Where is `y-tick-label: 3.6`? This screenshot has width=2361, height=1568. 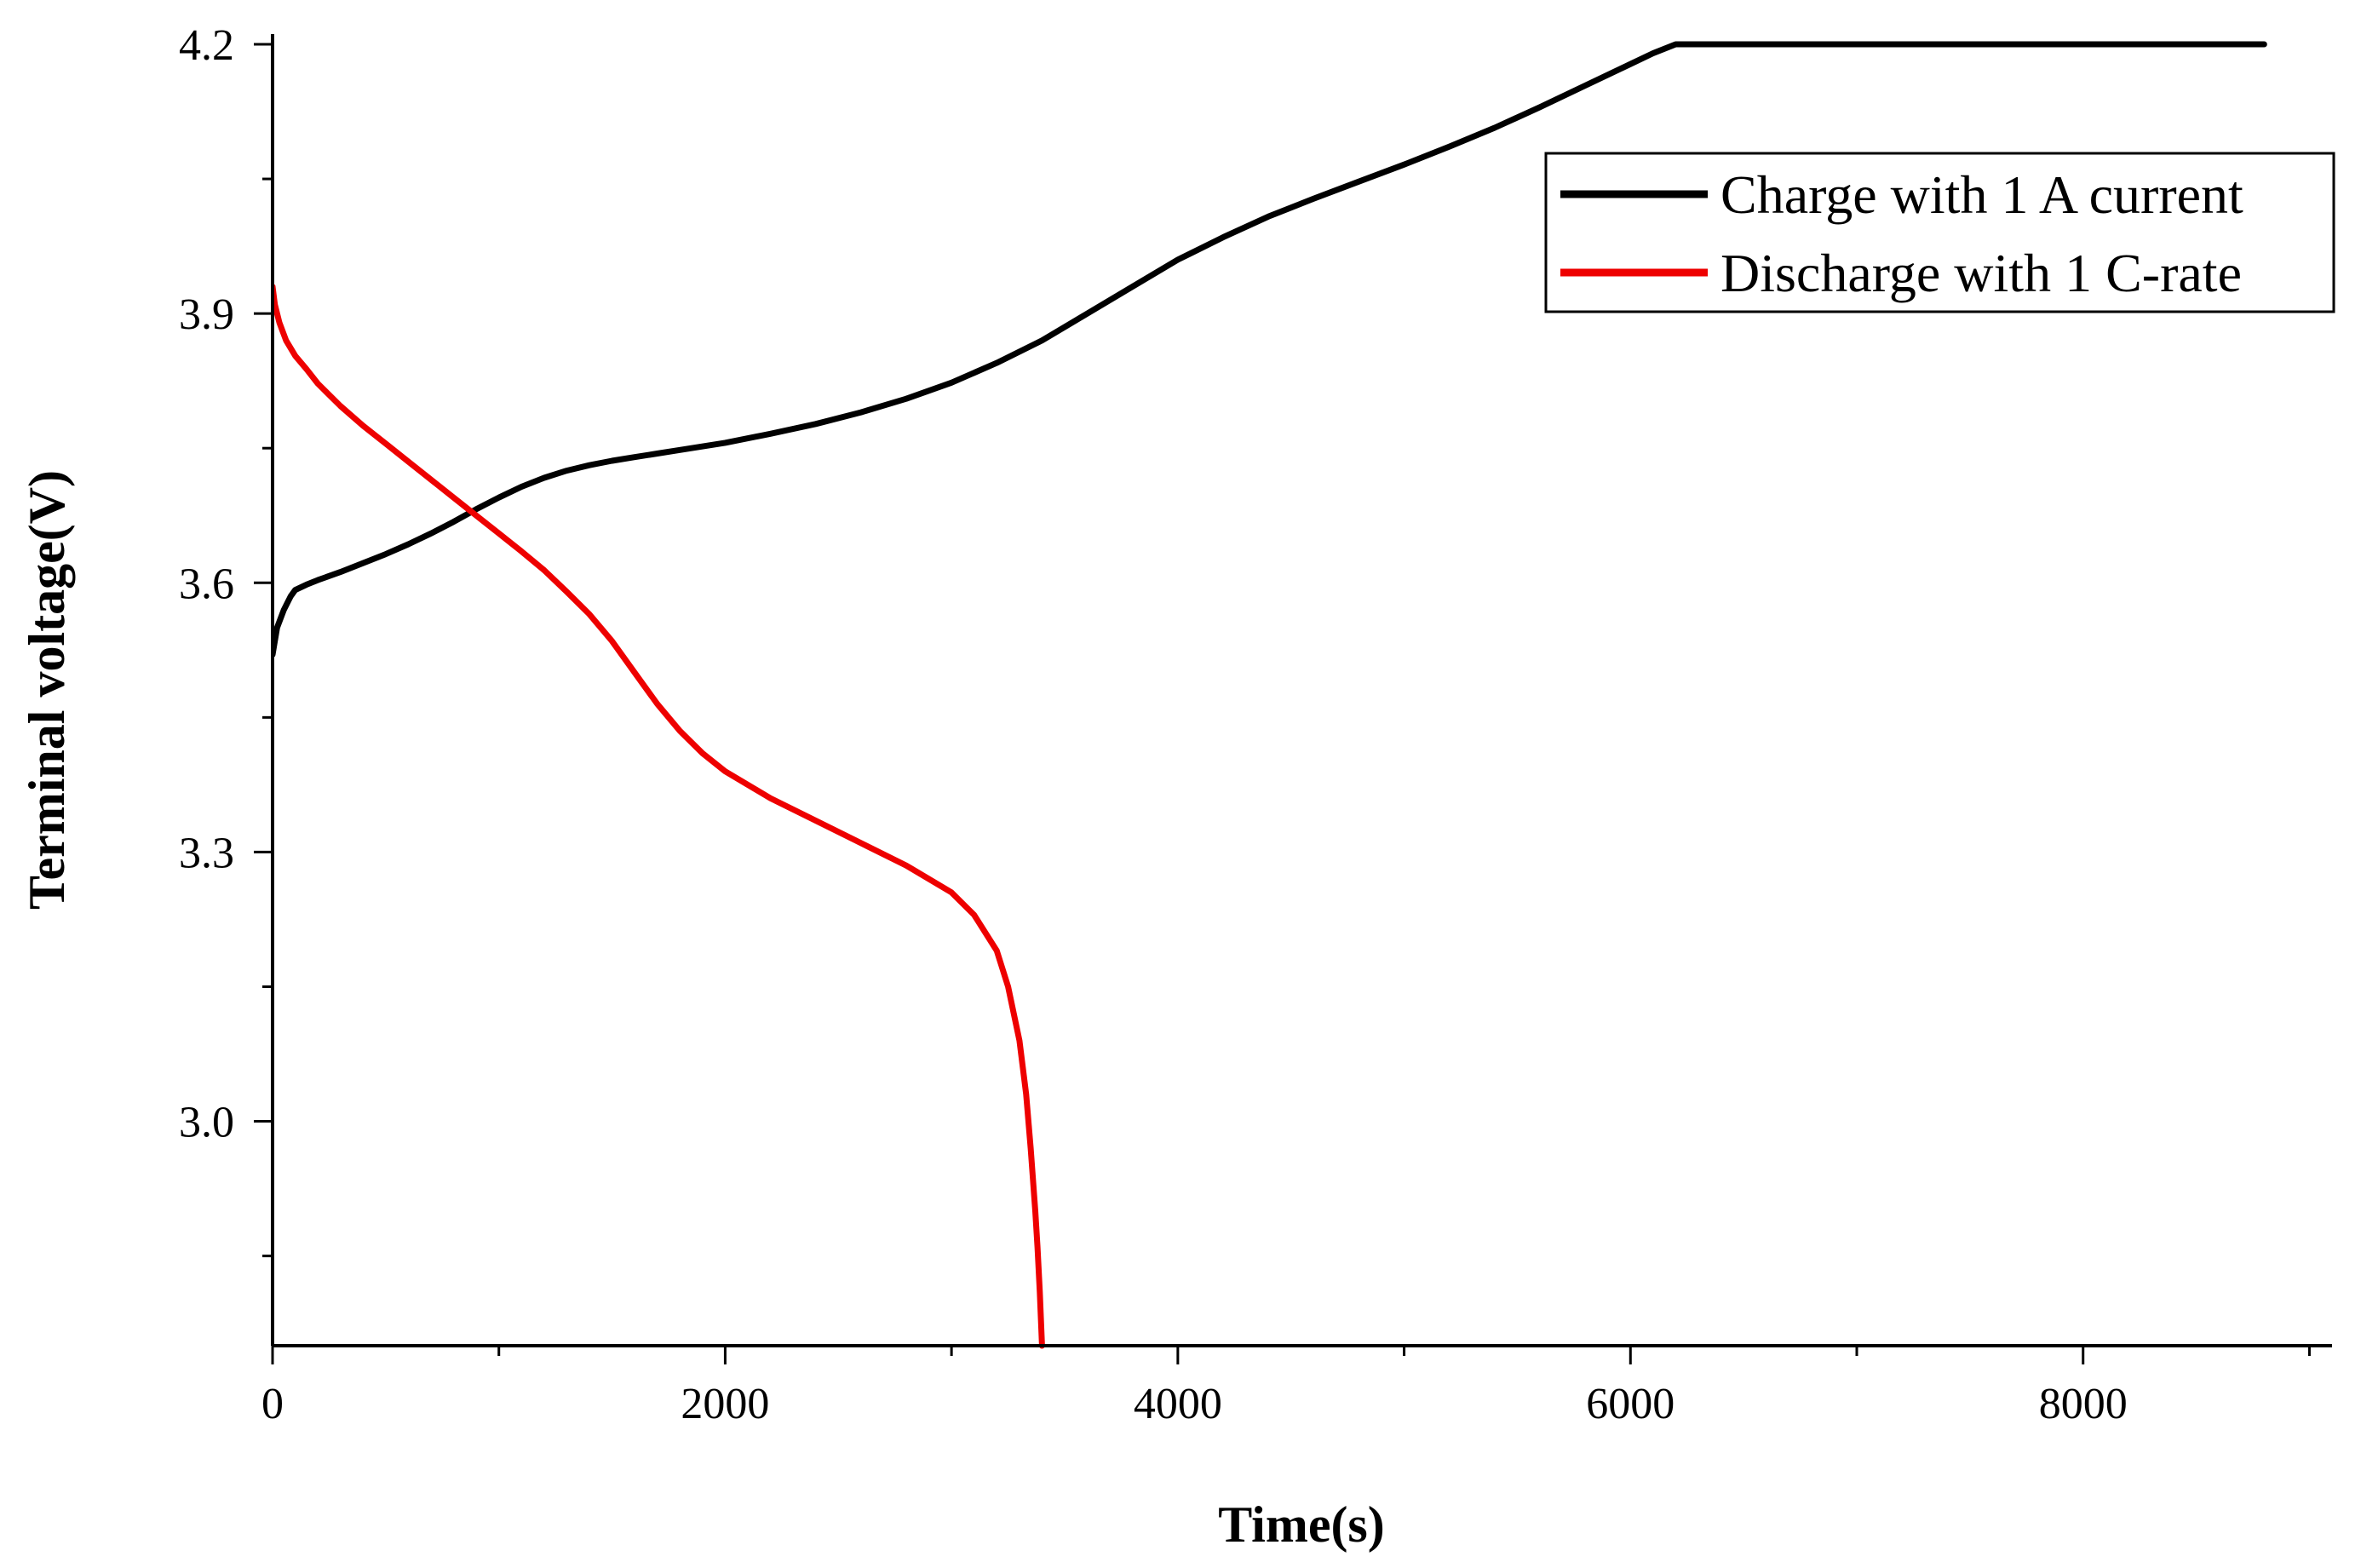 y-tick-label: 3.6 is located at coordinates (207, 584).